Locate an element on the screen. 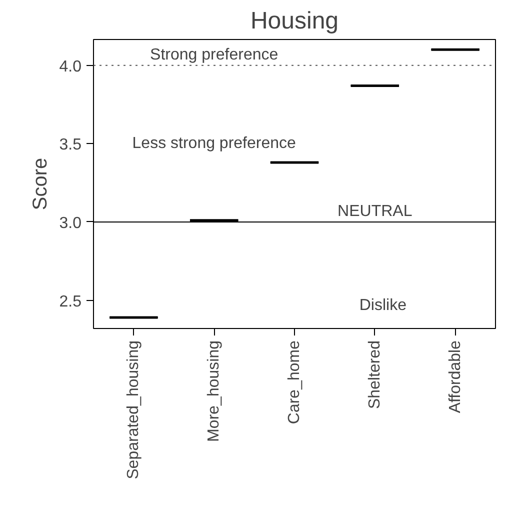  y-axis-title: Score is located at coordinates (40, 184).